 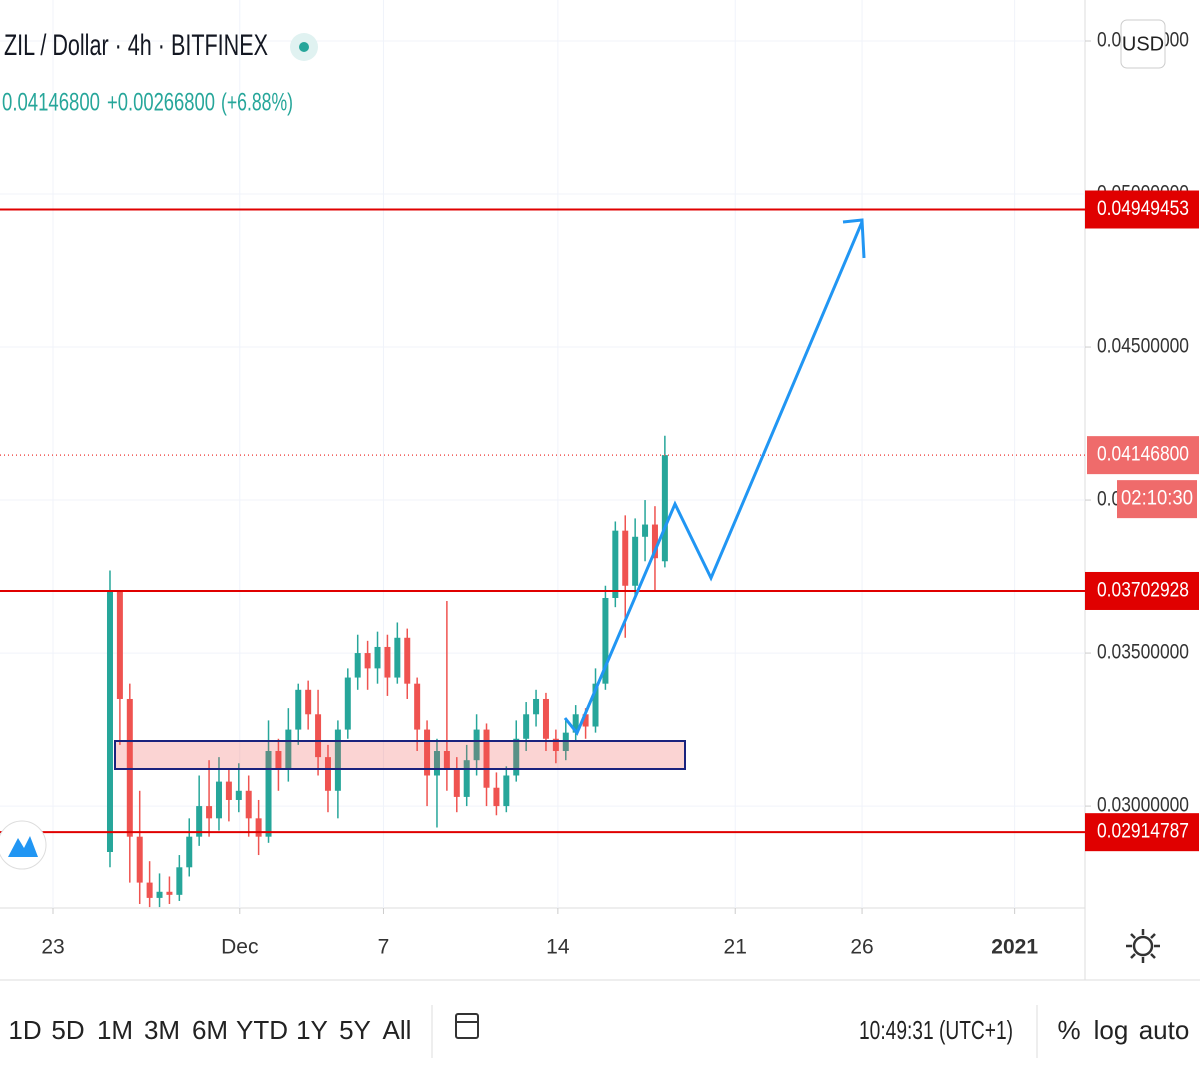 I want to click on price-label-box, so click(x=1143, y=455).